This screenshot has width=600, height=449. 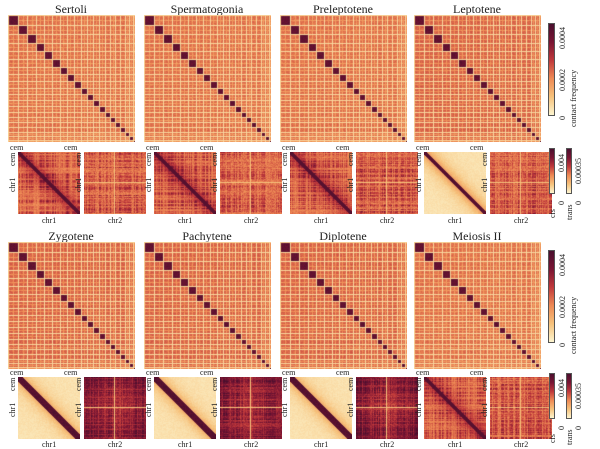 What do you see at coordinates (477, 9) in the screenshot?
I see `panel-title: Leptotene` at bounding box center [477, 9].